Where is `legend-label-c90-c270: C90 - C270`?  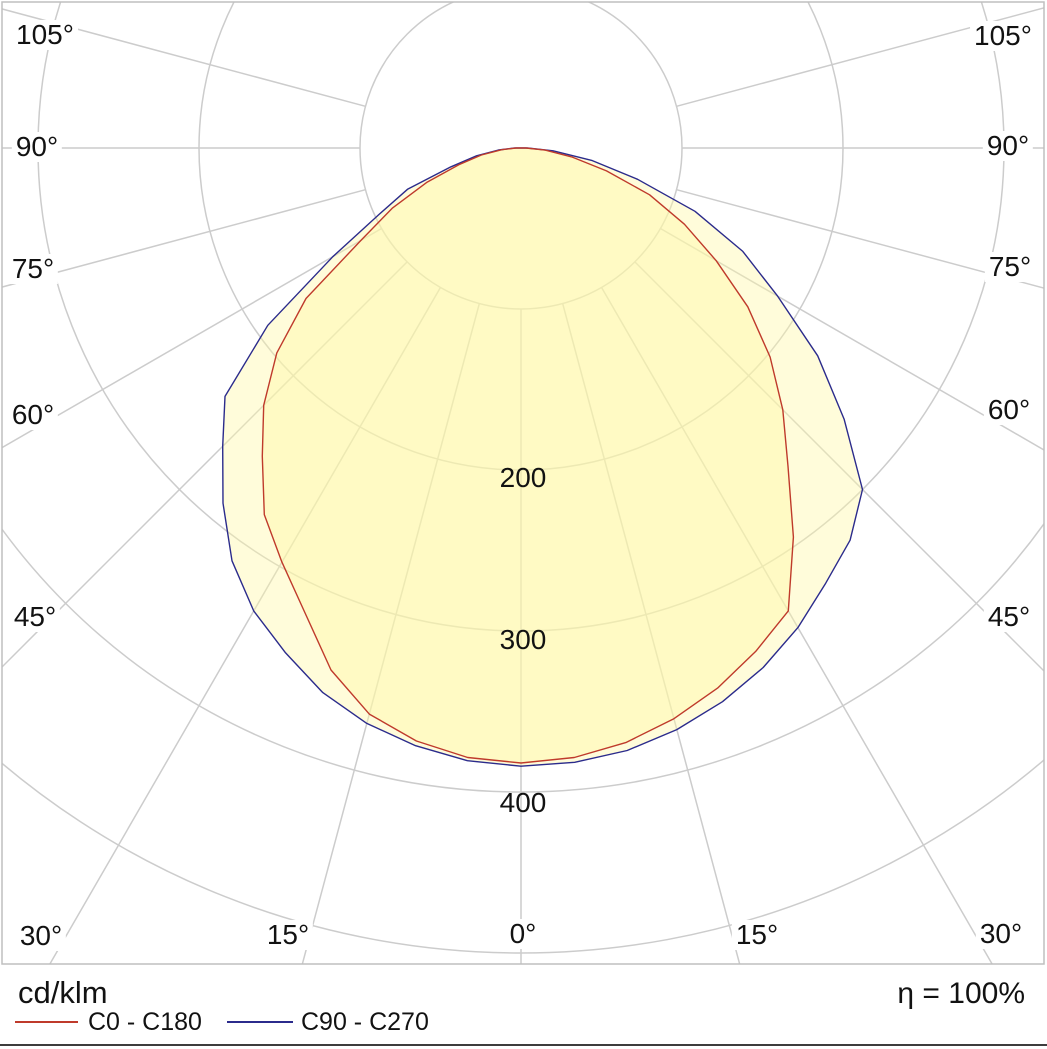
legend-label-c90-c270: C90 - C270 is located at coordinates (365, 1022).